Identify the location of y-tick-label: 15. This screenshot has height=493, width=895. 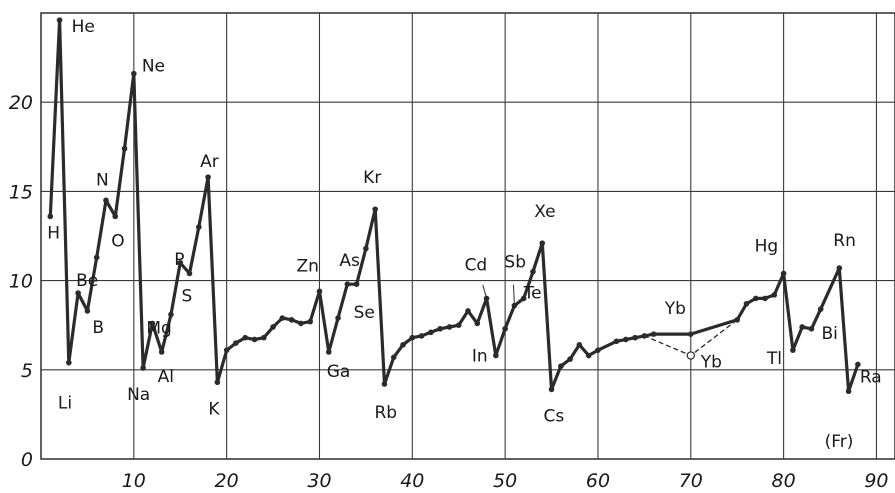
(21, 192).